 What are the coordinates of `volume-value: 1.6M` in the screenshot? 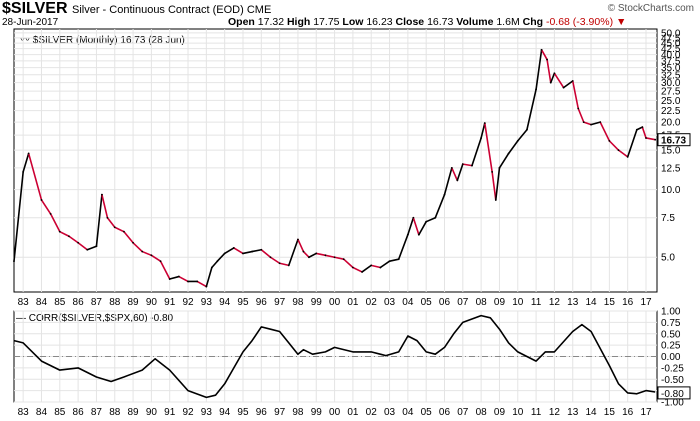 It's located at (508, 22).